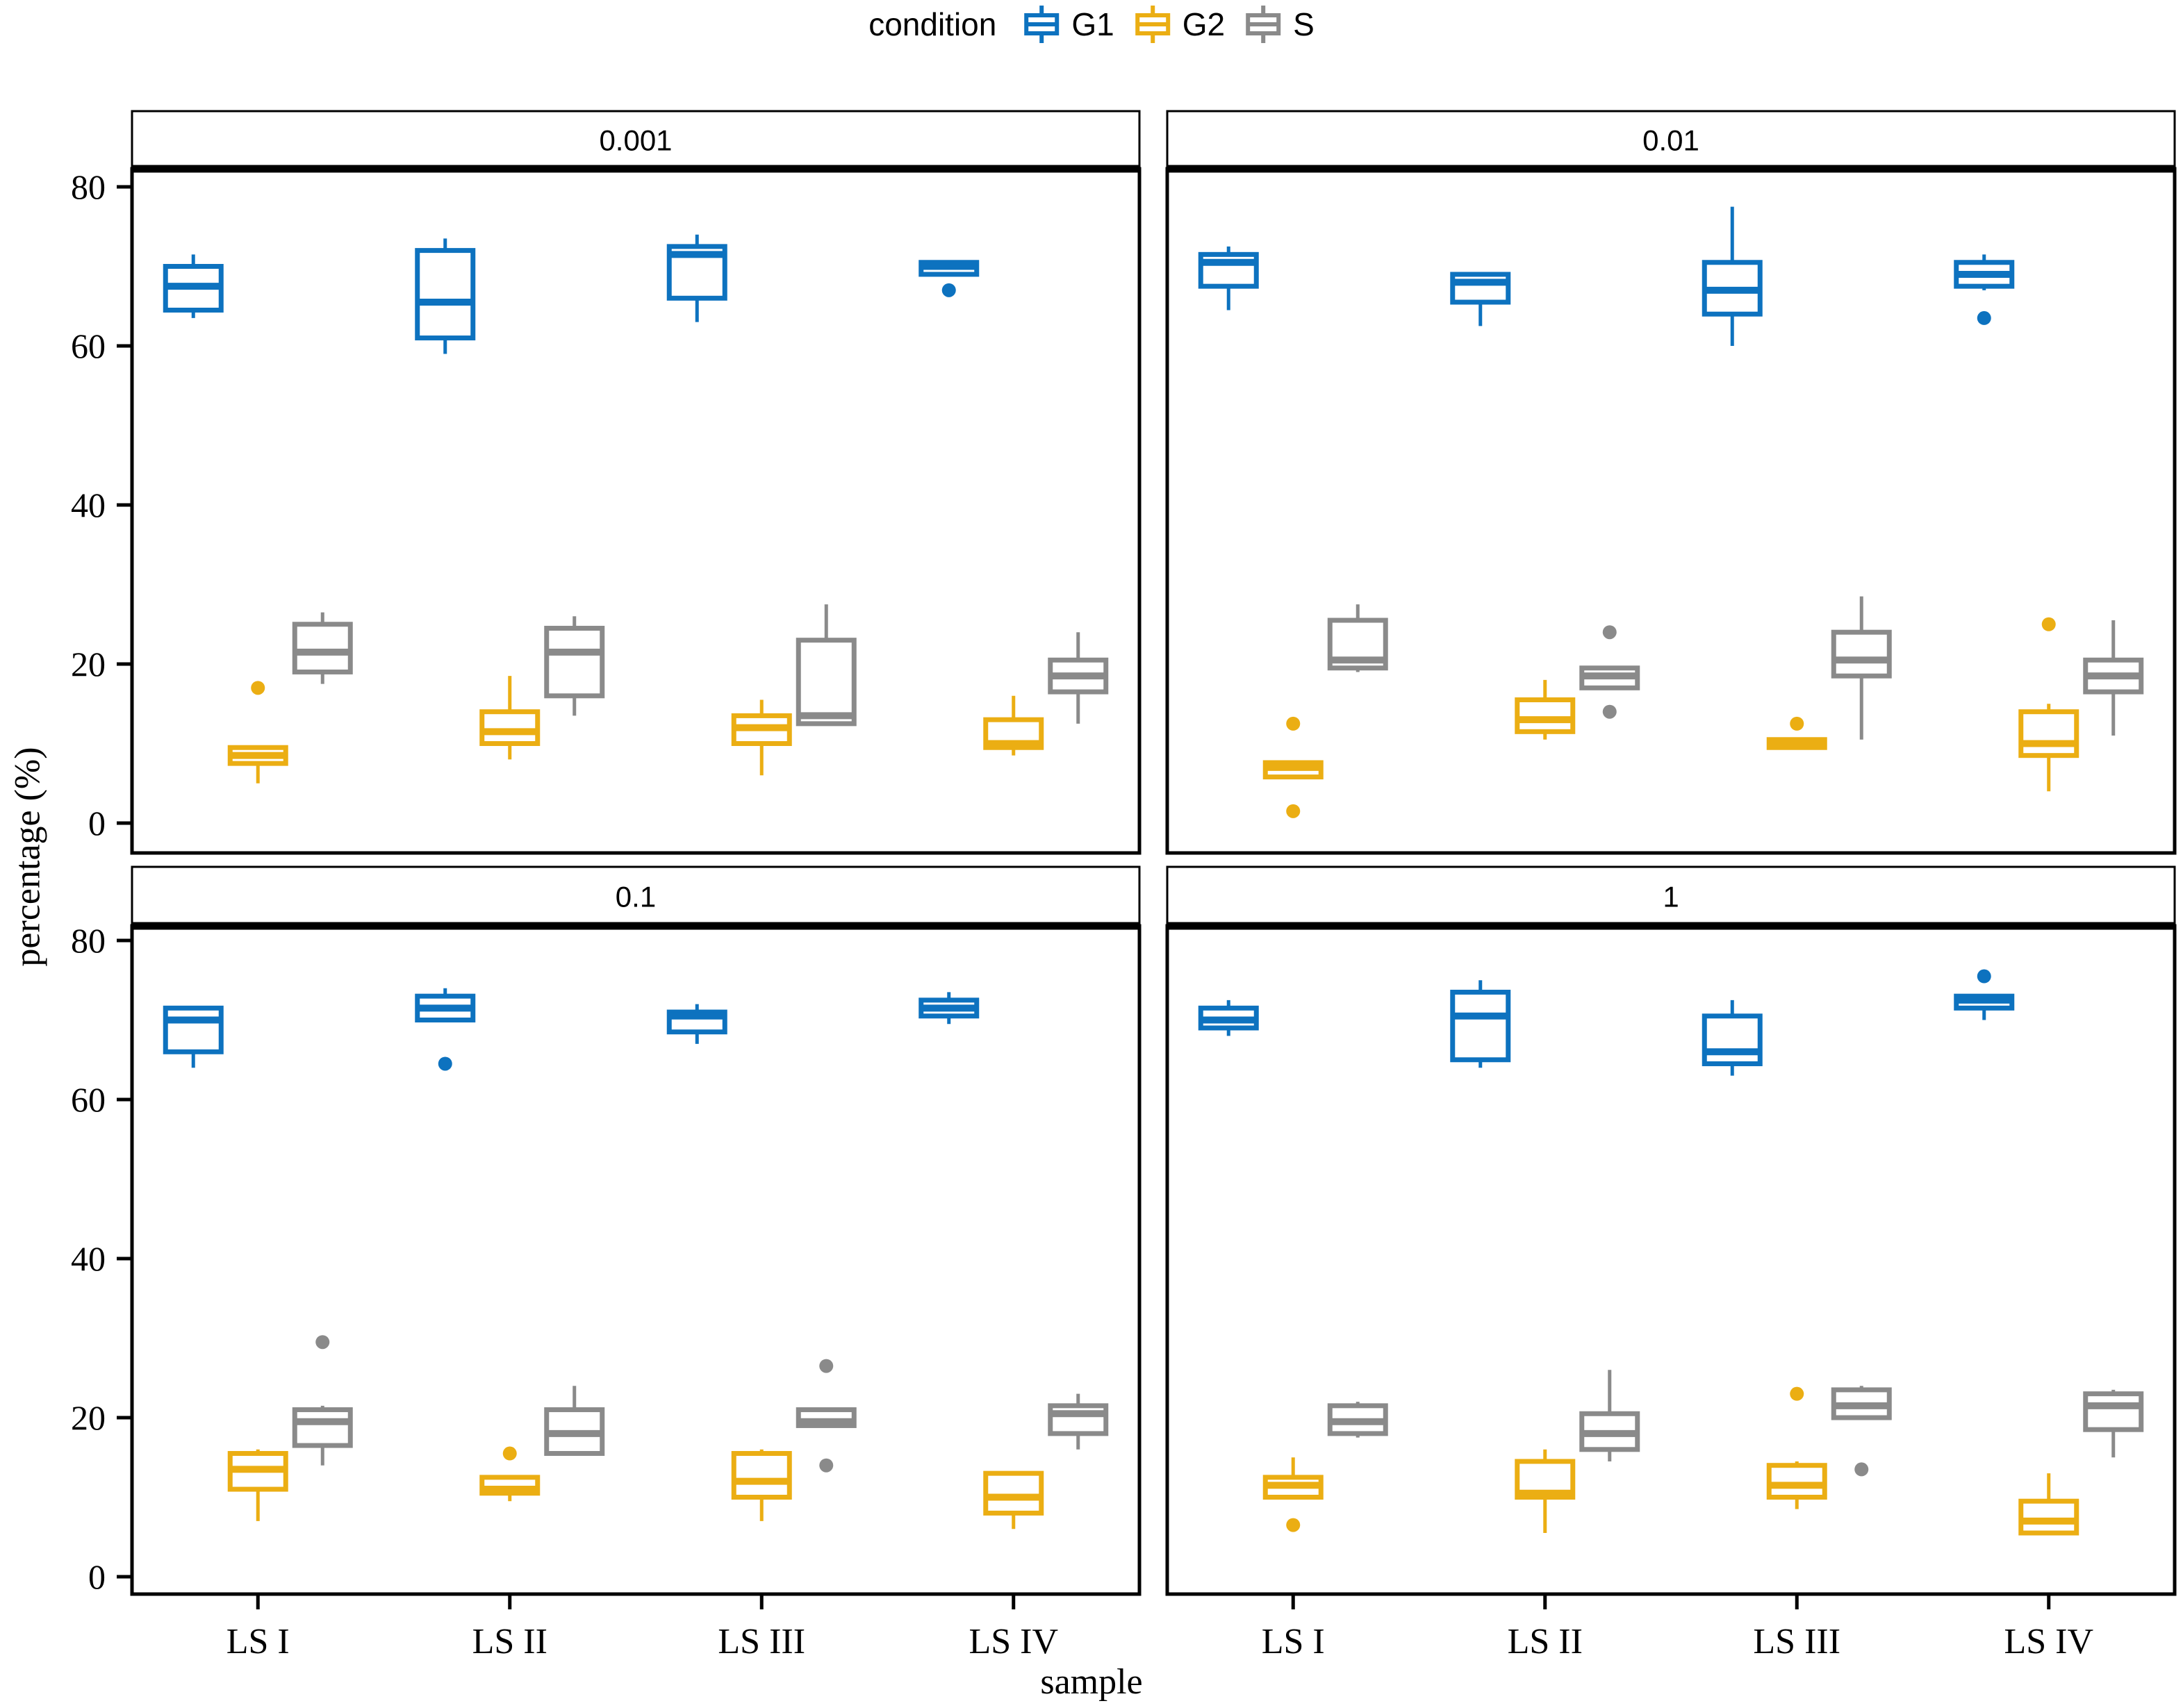  What do you see at coordinates (1357, 638) in the screenshot?
I see `box-0.01-LS-I-S` at bounding box center [1357, 638].